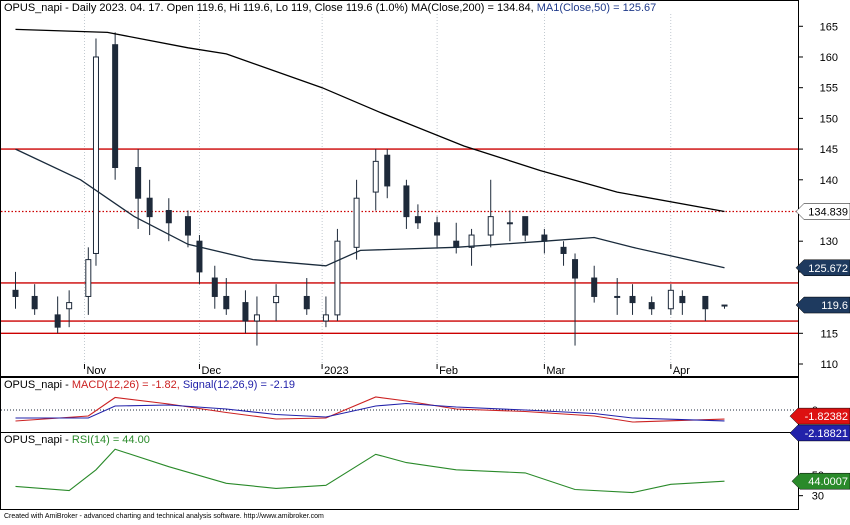 The width and height of the screenshot is (850, 525). I want to click on rsi-line-group, so click(370, 471).